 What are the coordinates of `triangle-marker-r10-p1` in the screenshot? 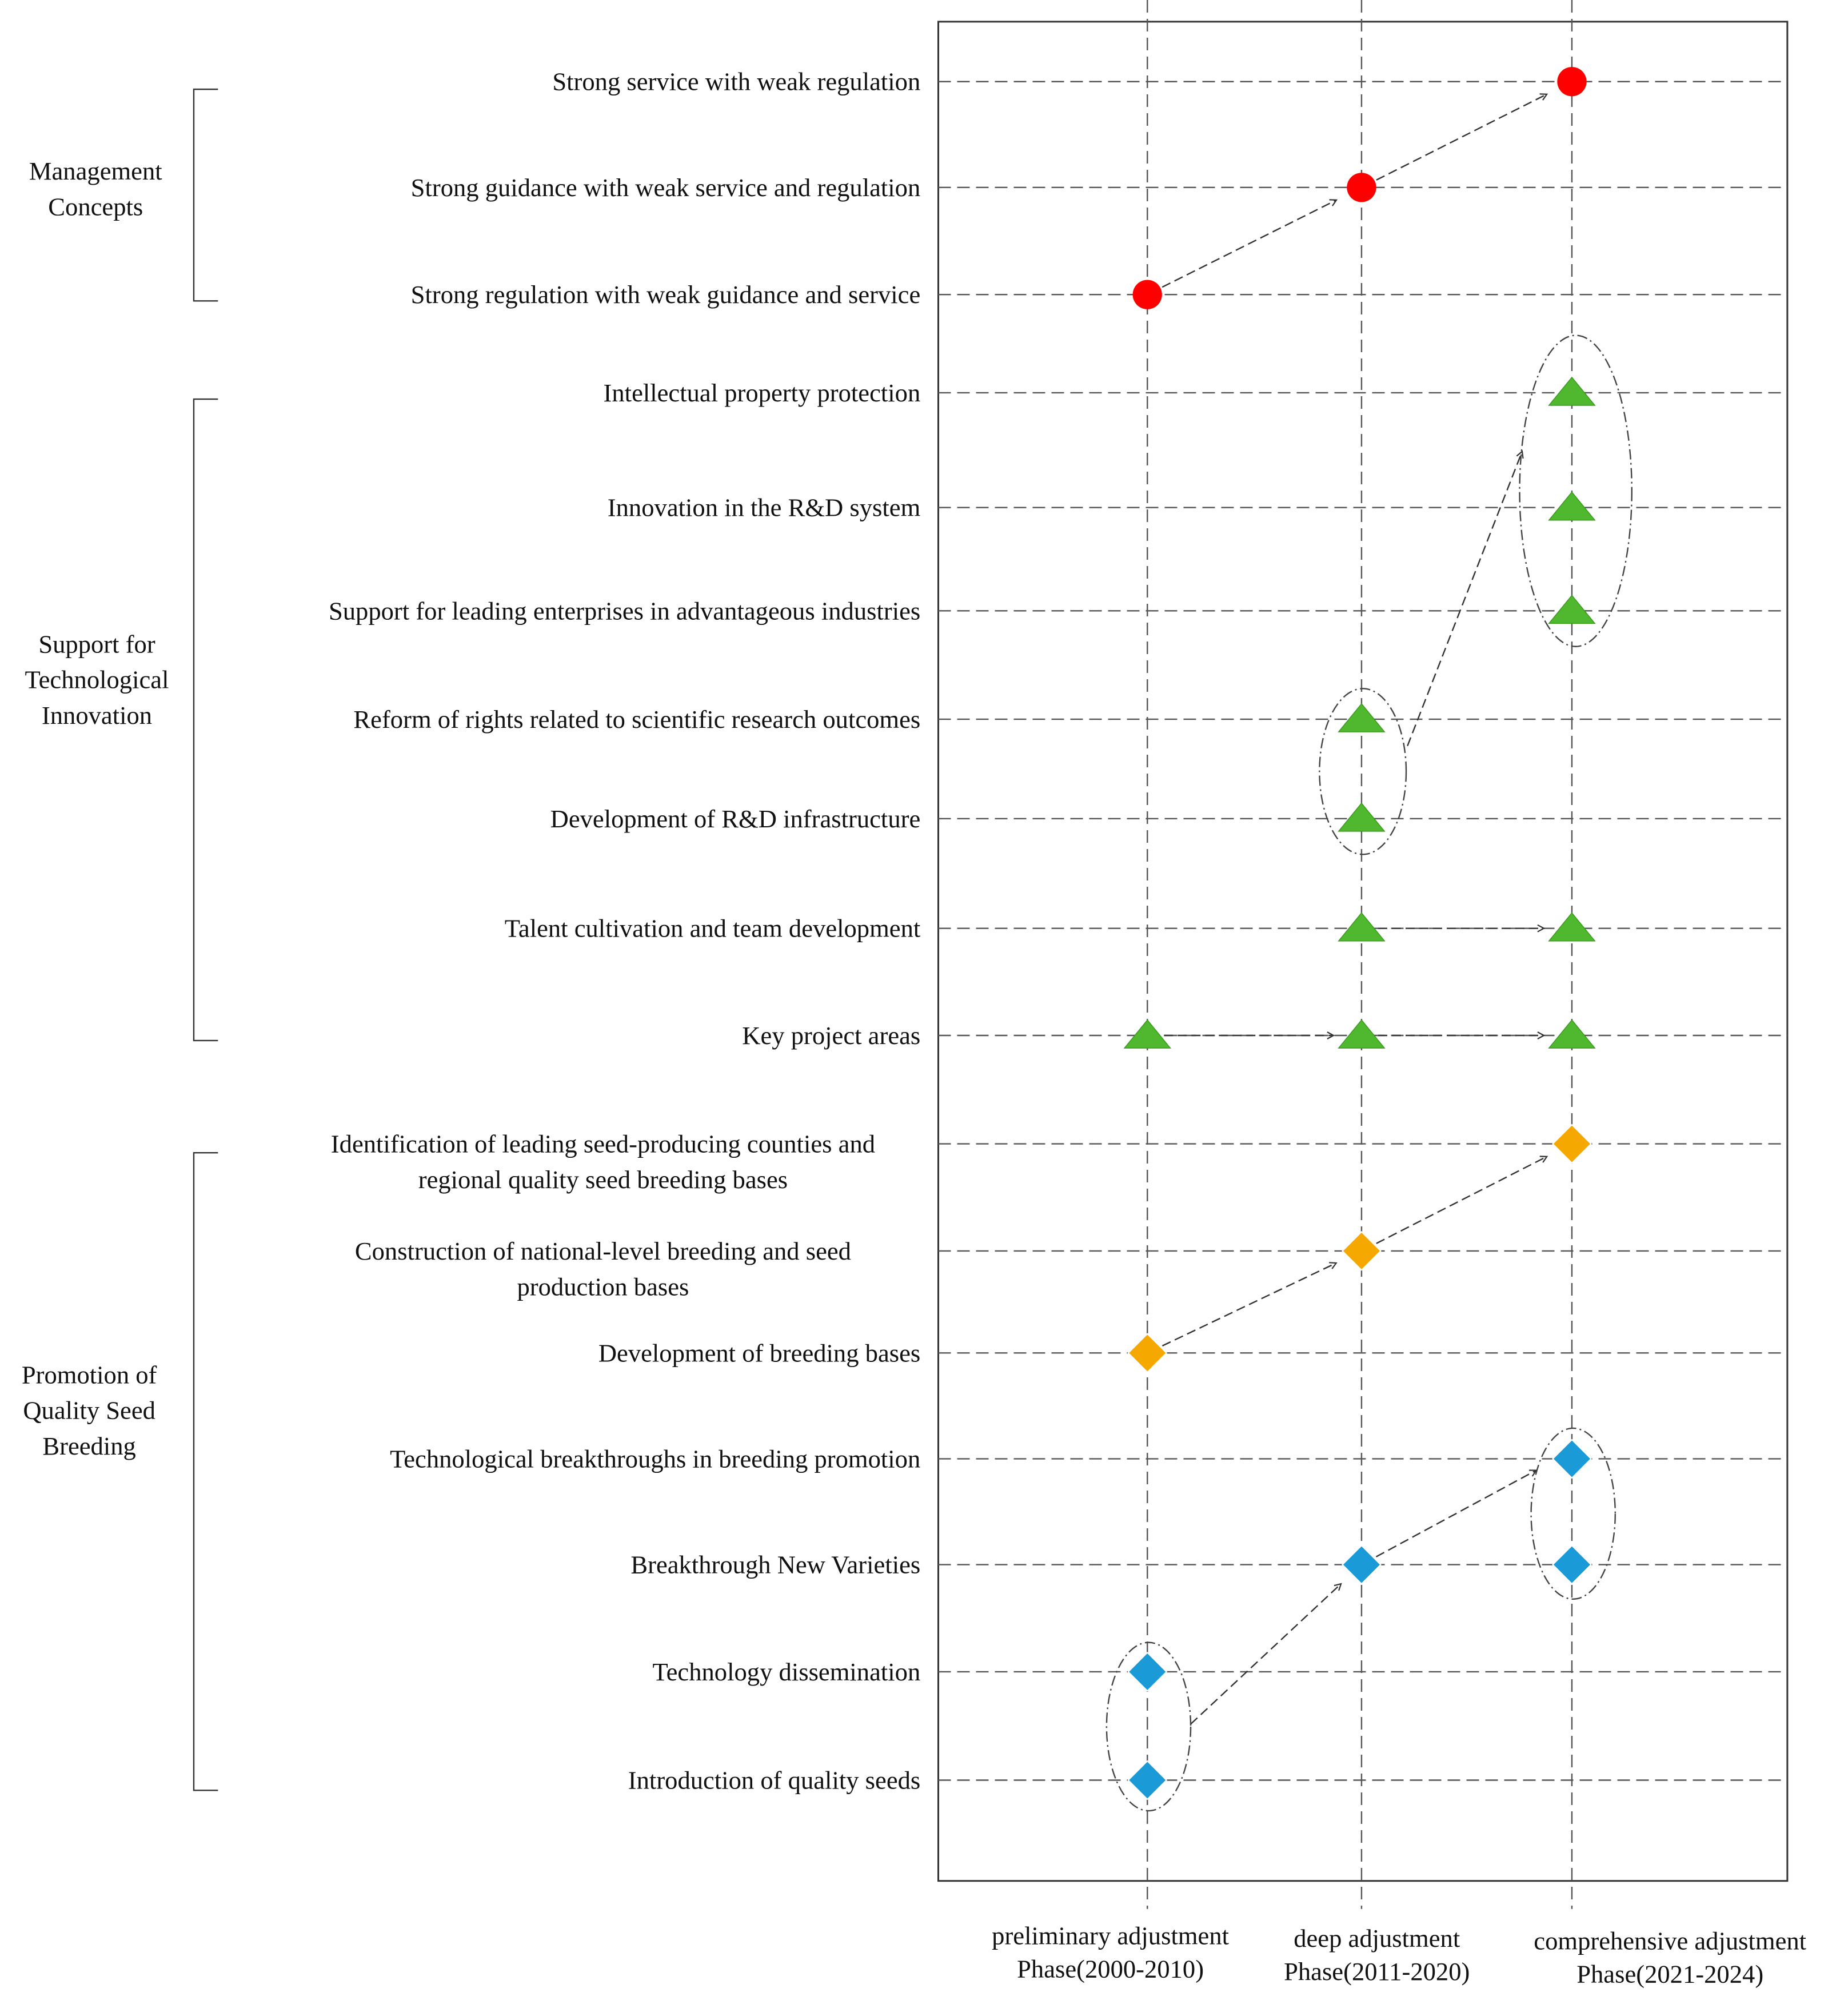 It's located at (1147, 1034).